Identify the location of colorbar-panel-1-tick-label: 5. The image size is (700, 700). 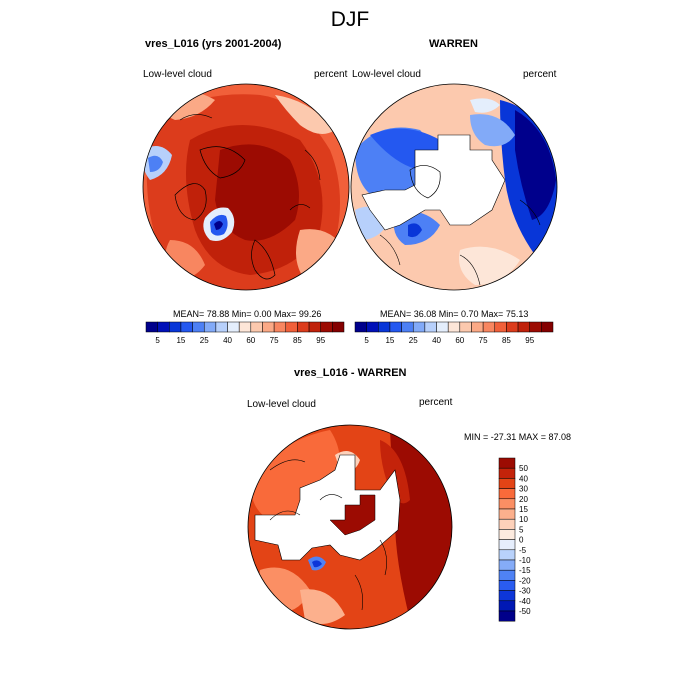
(157, 340).